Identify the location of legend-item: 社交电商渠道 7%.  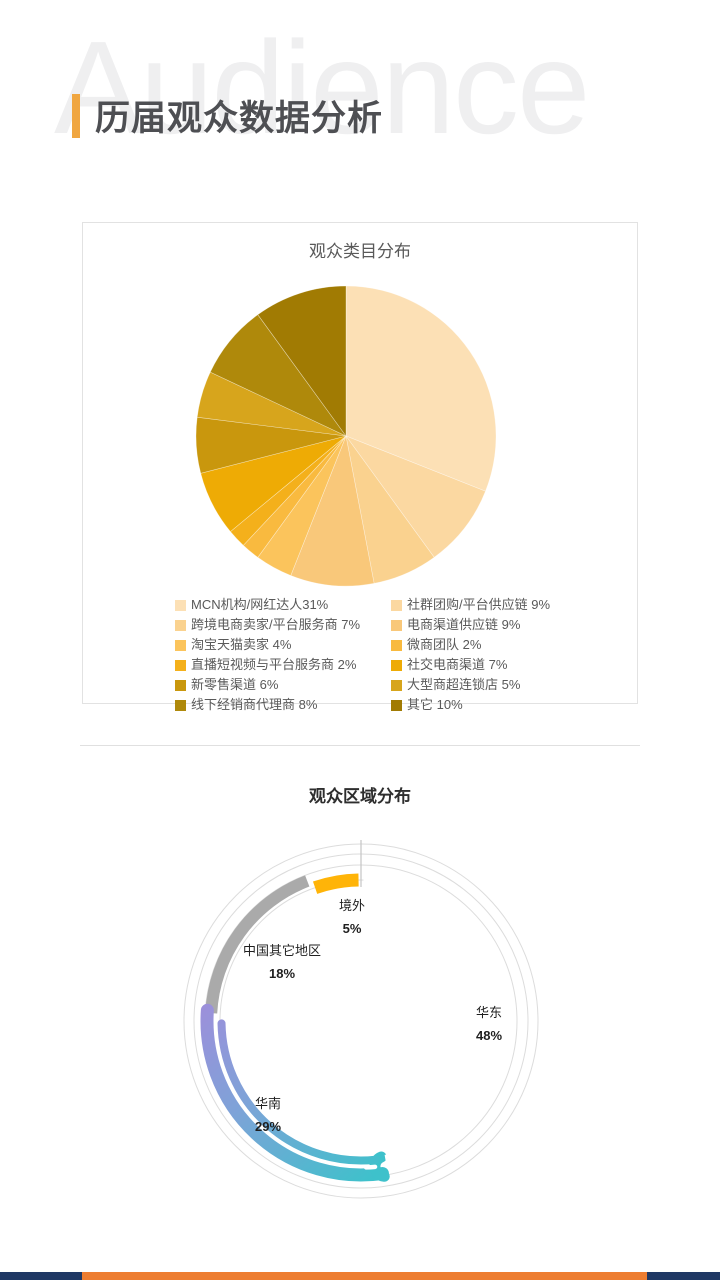
(509, 665).